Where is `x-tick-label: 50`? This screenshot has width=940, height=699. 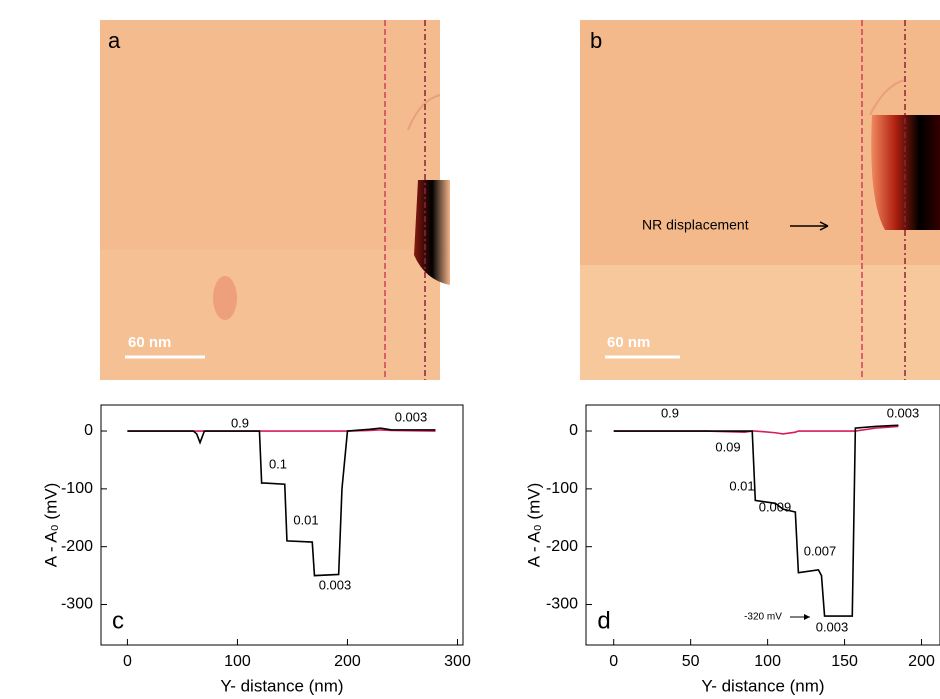 x-tick-label: 50 is located at coordinates (691, 661).